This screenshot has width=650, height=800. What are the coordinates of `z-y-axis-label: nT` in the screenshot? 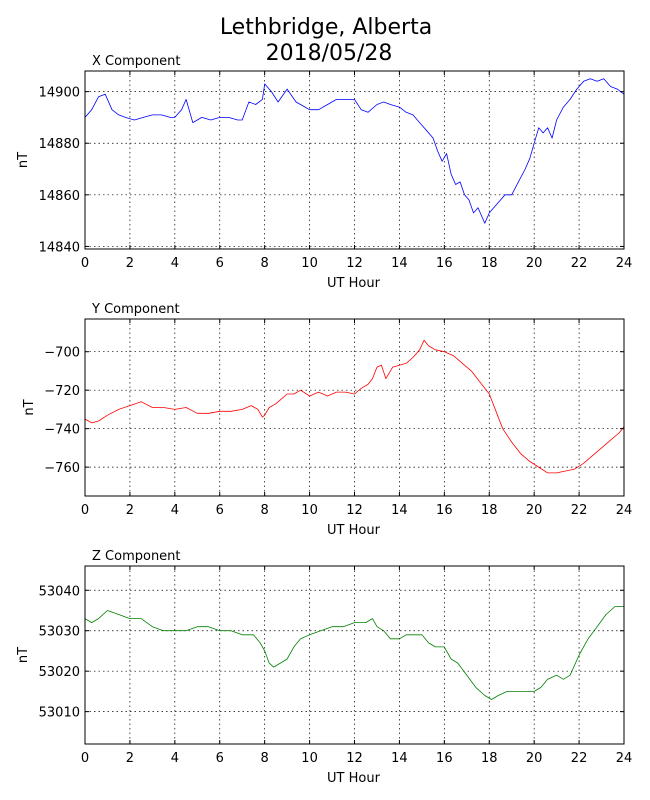 It's located at (23, 655).